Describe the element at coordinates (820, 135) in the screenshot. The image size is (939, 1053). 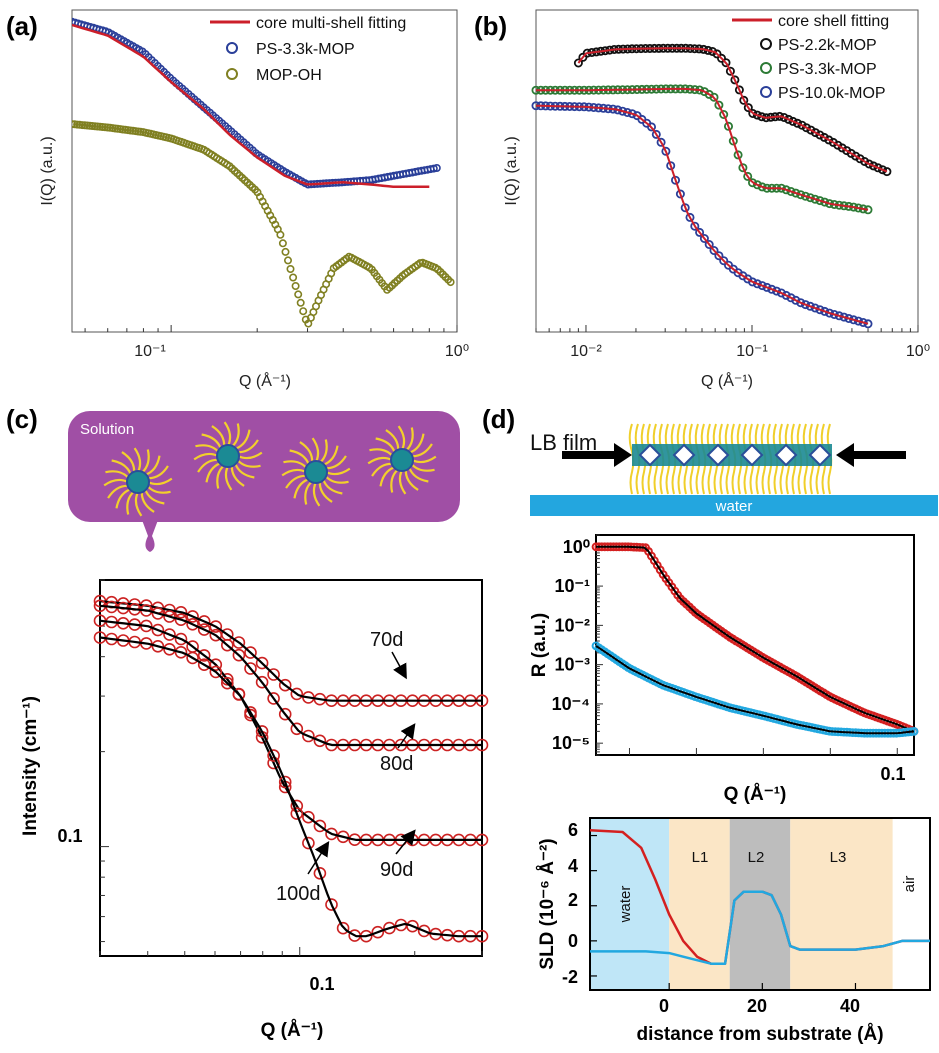
I see `series-ps-2.2k-mop-point-54` at that location.